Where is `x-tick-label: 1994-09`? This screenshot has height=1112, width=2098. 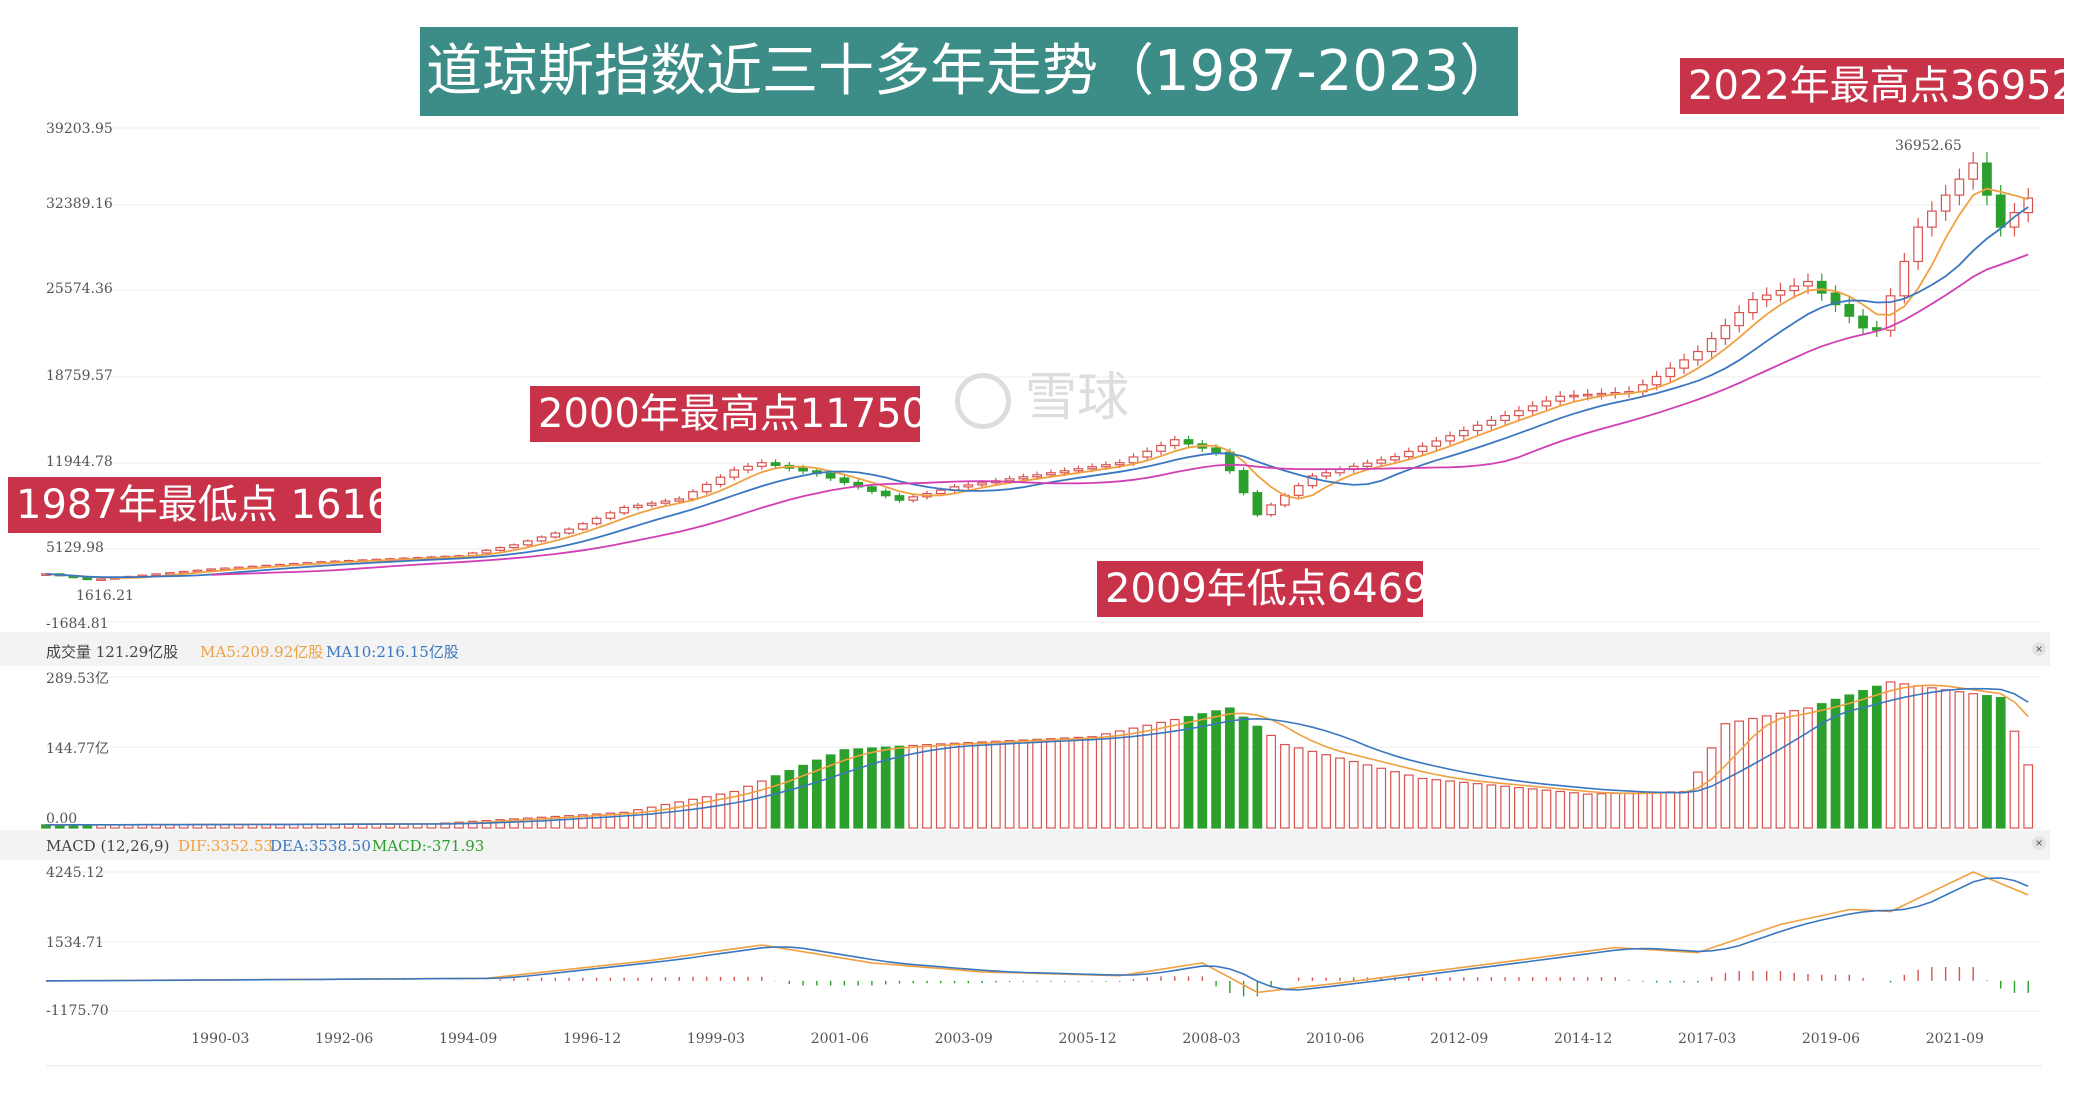
x-tick-label: 1994-09 is located at coordinates (468, 1039).